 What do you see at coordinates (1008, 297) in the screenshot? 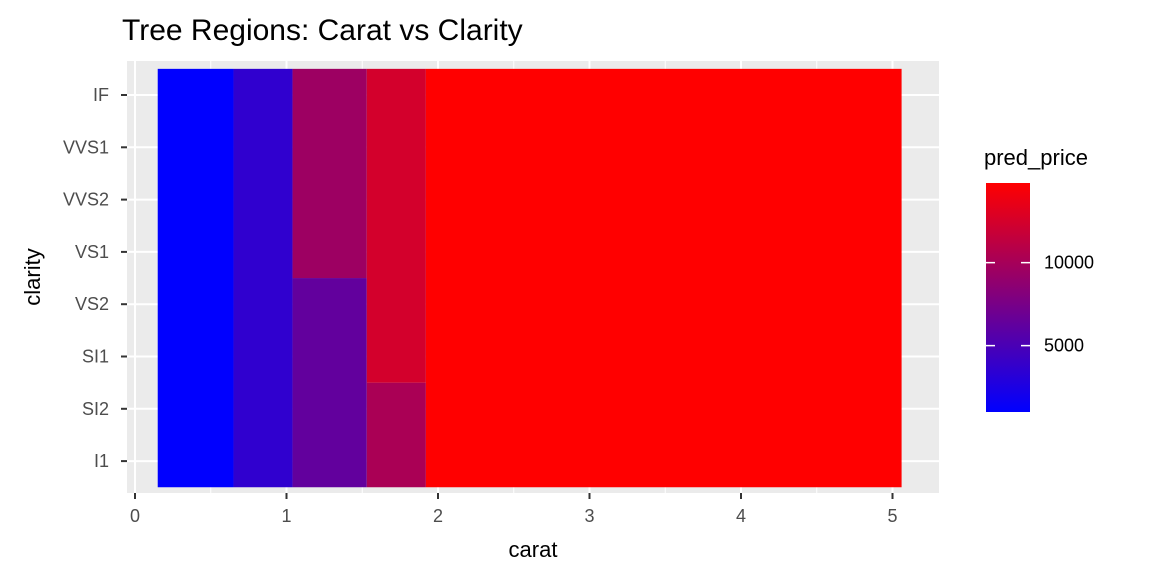
I see `legend-colorbar` at bounding box center [1008, 297].